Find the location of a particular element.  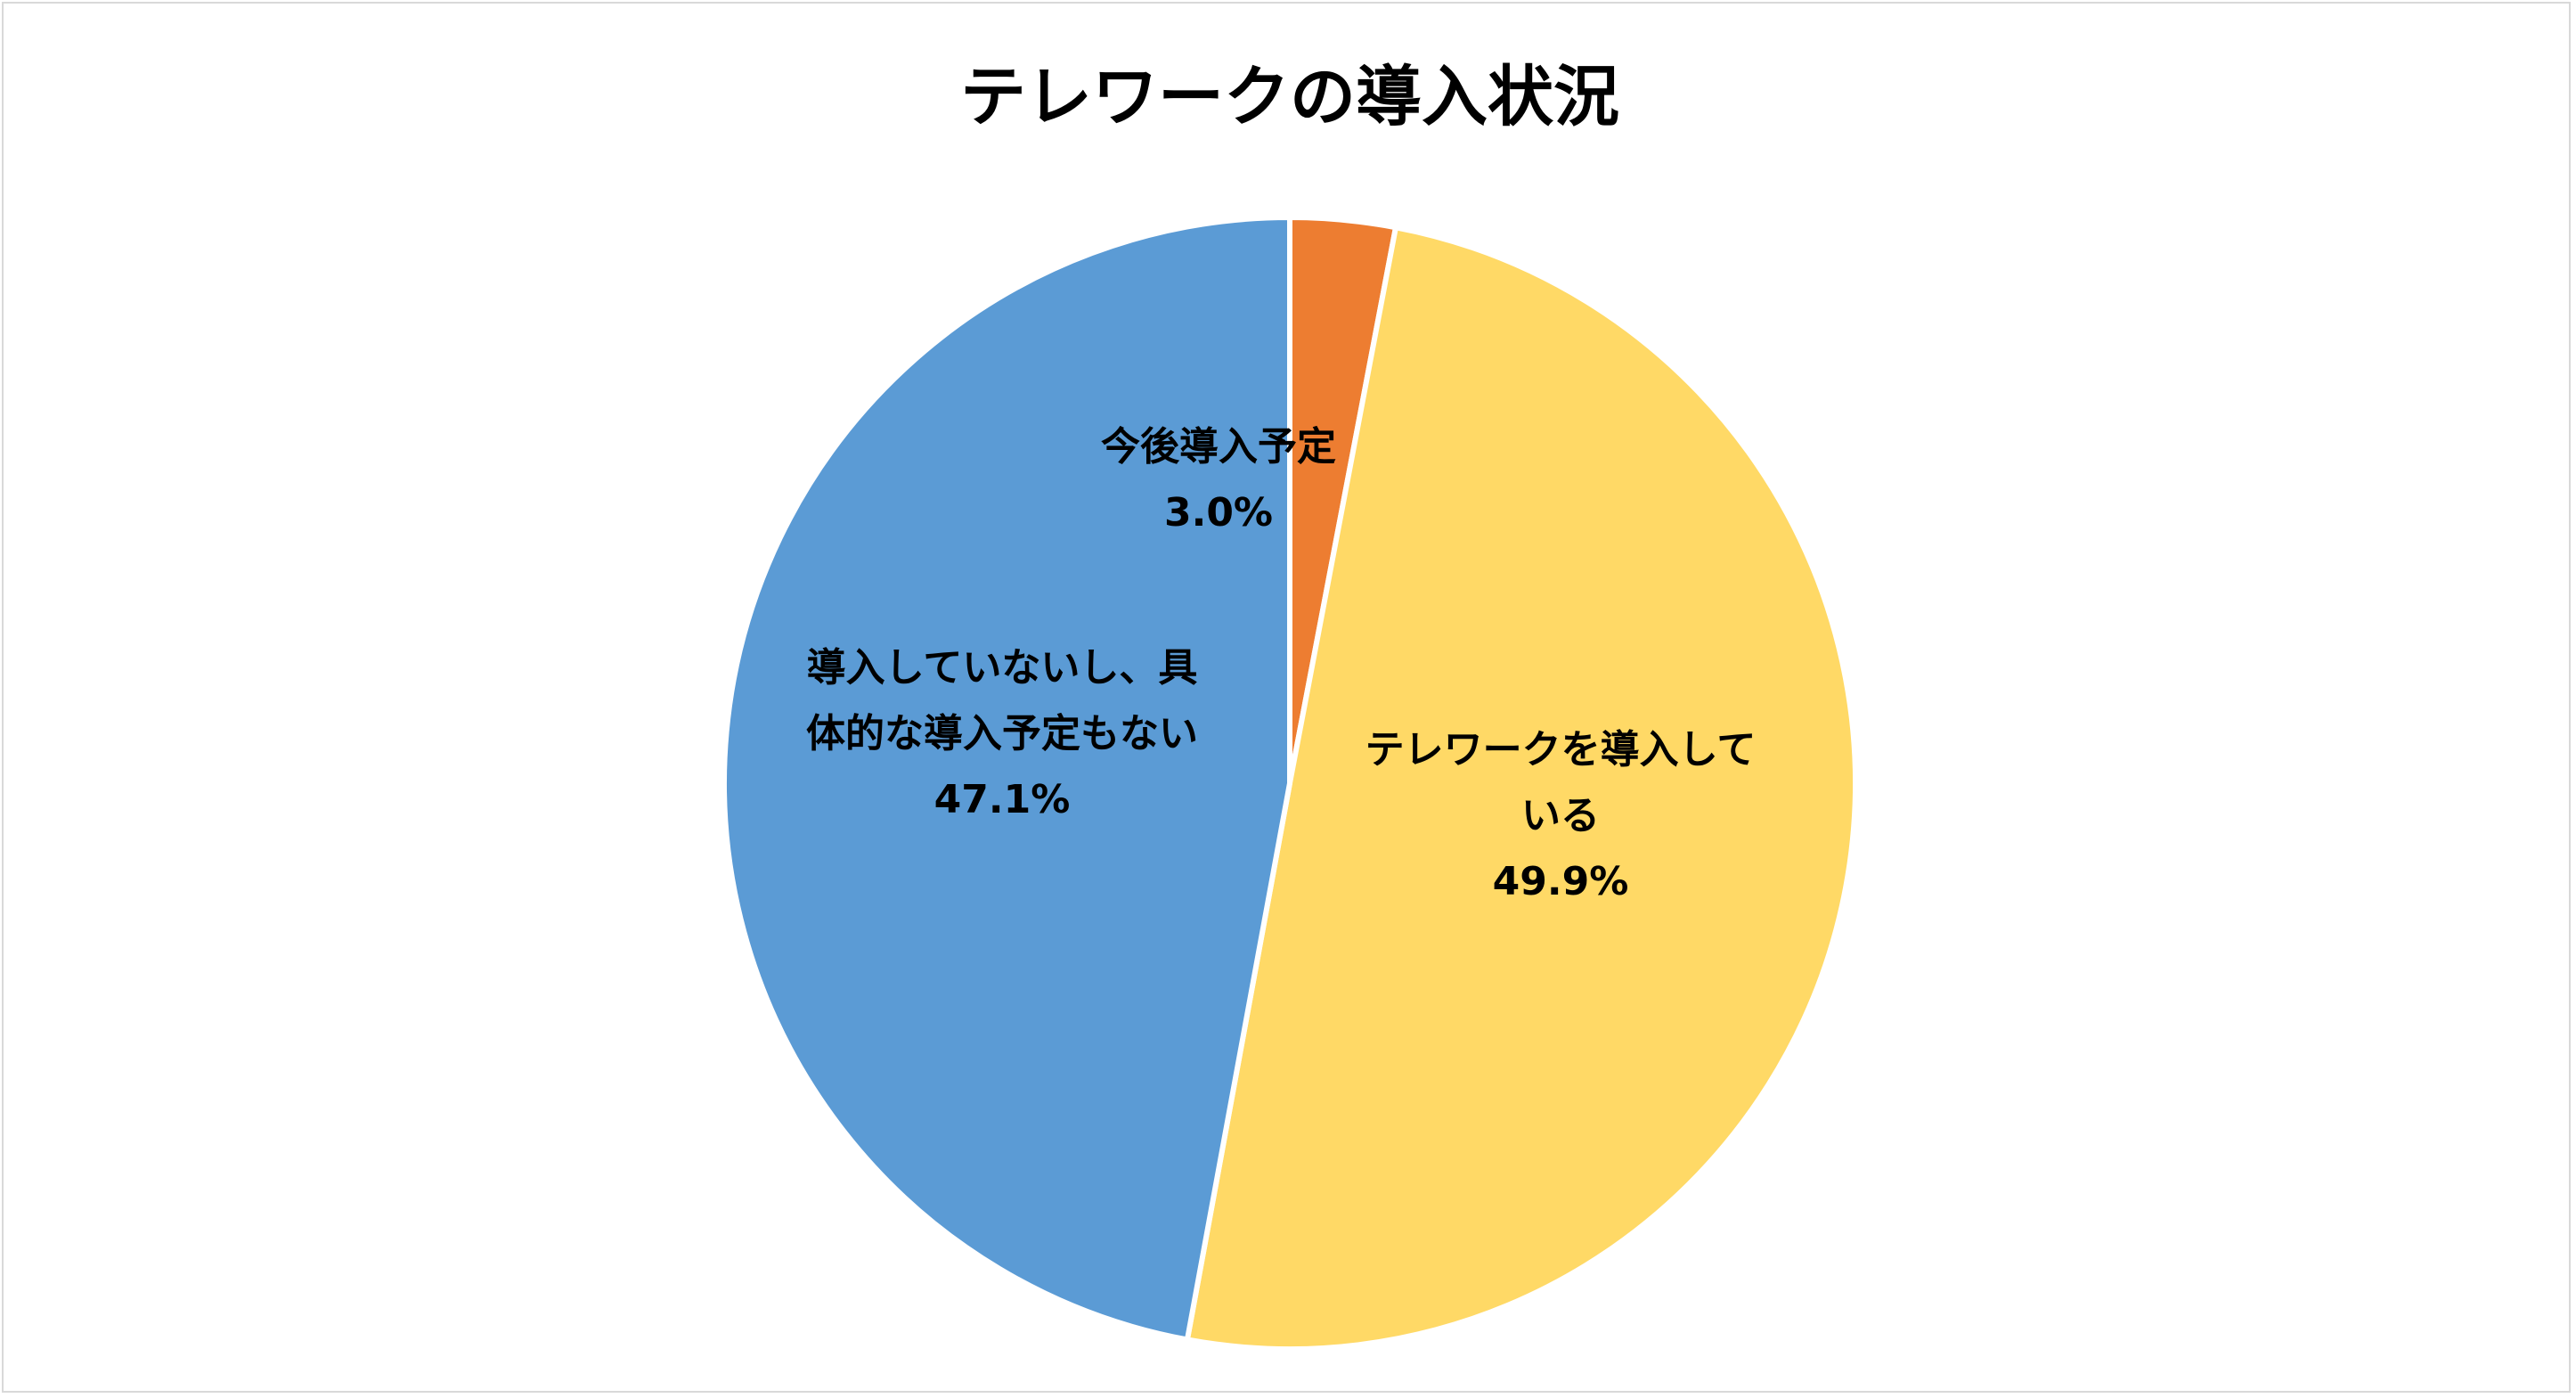

slice-category-label: テレワークを導入して is located at coordinates (1561, 750).